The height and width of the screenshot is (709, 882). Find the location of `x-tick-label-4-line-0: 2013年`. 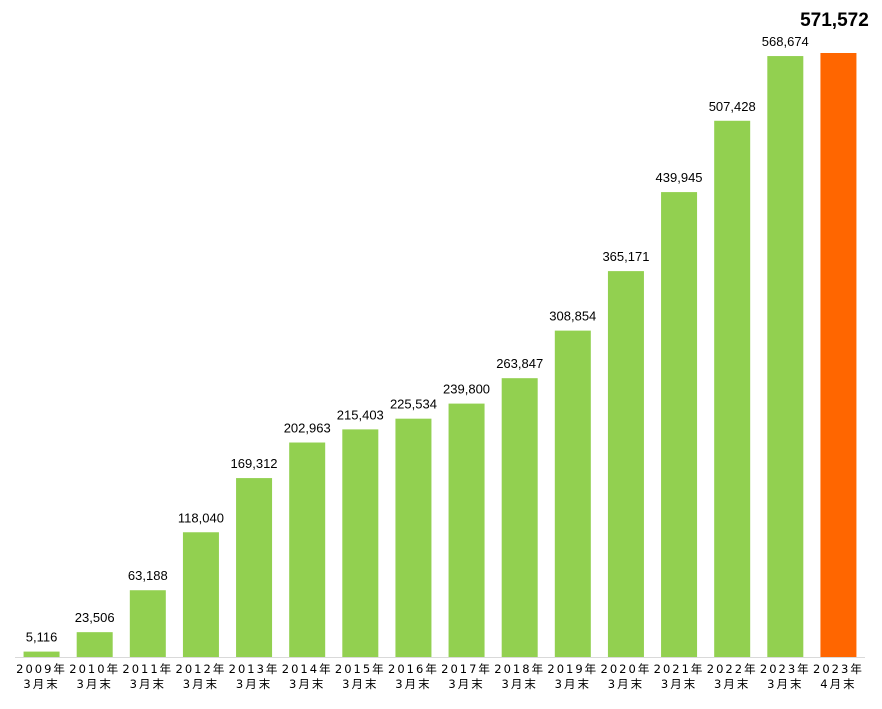

x-tick-label-4-line-0: 2013年 is located at coordinates (254, 669).